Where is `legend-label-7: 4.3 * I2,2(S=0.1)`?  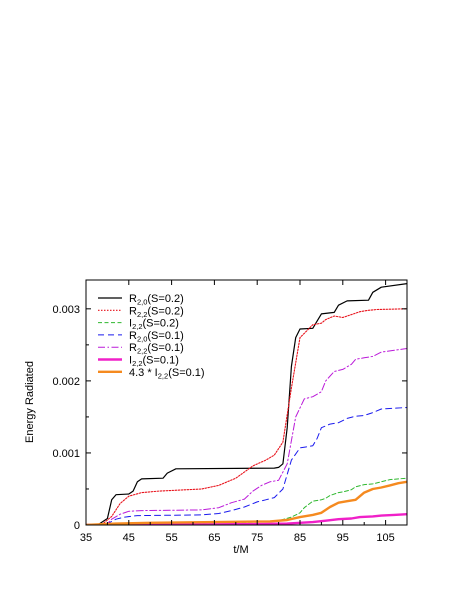 legend-label-7: 4.3 * I2,2(S=0.1) is located at coordinates (167, 374).